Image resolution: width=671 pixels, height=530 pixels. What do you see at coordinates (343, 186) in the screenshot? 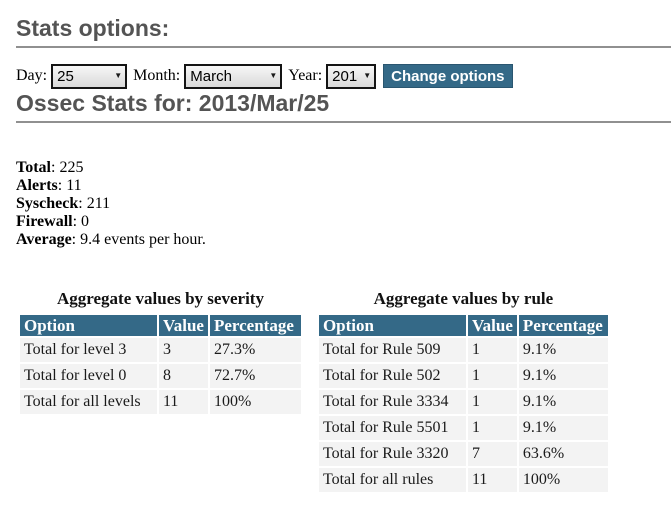
I see `summary-line: Alerts: 11` at bounding box center [343, 186].